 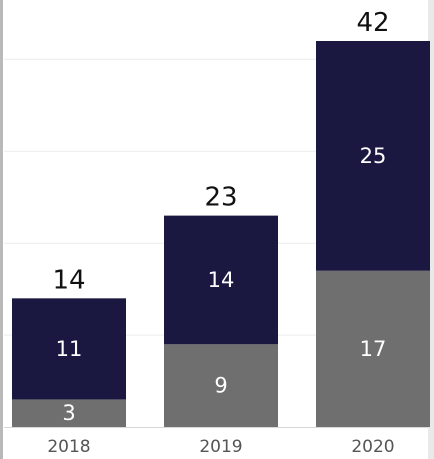 I want to click on segment-label-2018-2: 11, so click(x=69, y=349).